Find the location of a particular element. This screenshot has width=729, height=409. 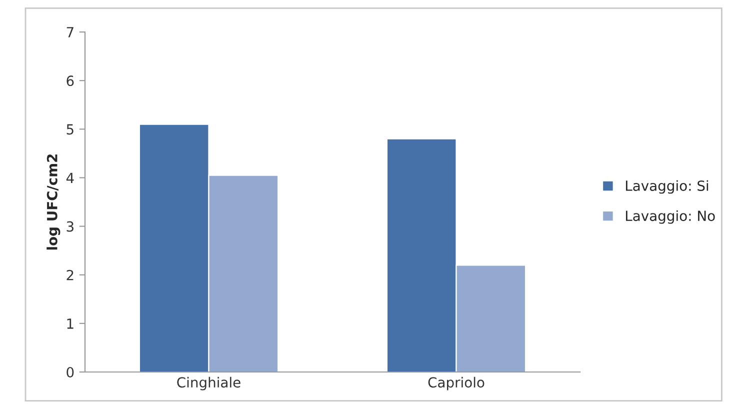

y-tick-label: 6 is located at coordinates (70, 81).